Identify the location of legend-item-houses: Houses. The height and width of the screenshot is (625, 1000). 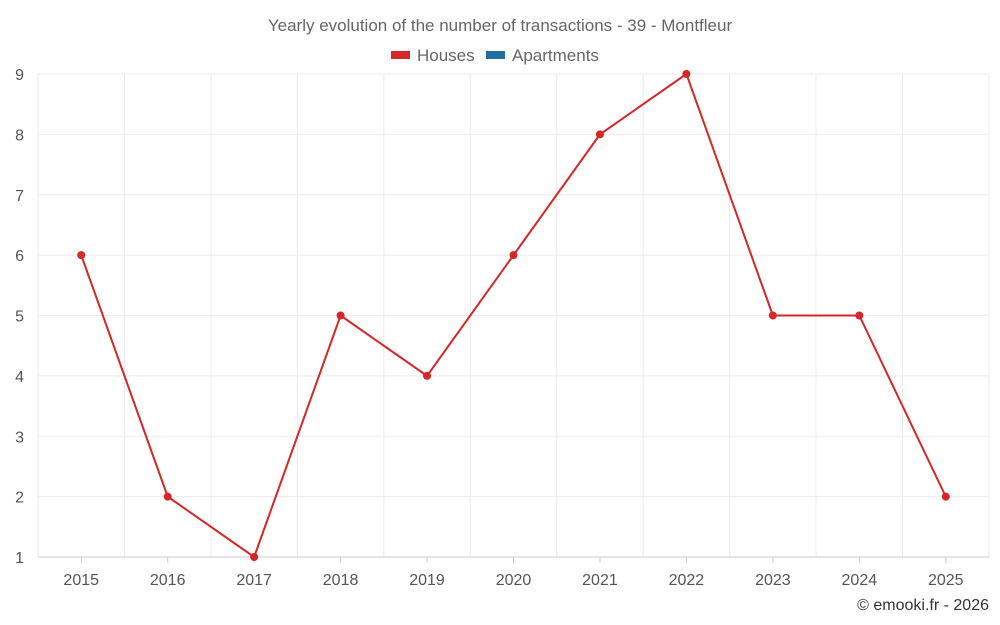
(433, 55).